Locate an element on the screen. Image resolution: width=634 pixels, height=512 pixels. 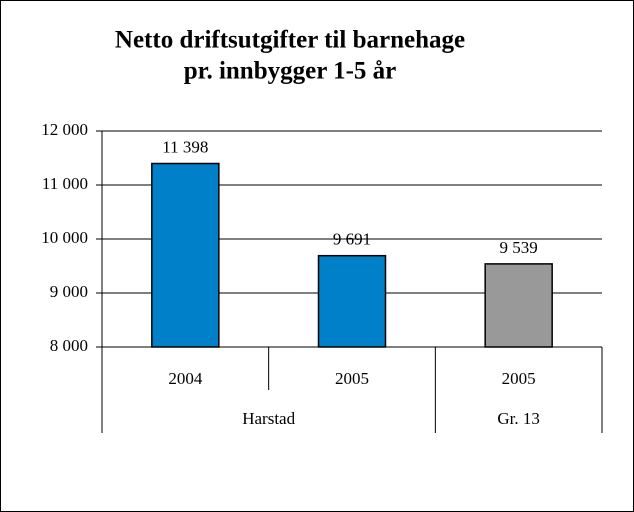
chart-title: Netto driftsutgifter til barnehage is located at coordinates (290, 40).